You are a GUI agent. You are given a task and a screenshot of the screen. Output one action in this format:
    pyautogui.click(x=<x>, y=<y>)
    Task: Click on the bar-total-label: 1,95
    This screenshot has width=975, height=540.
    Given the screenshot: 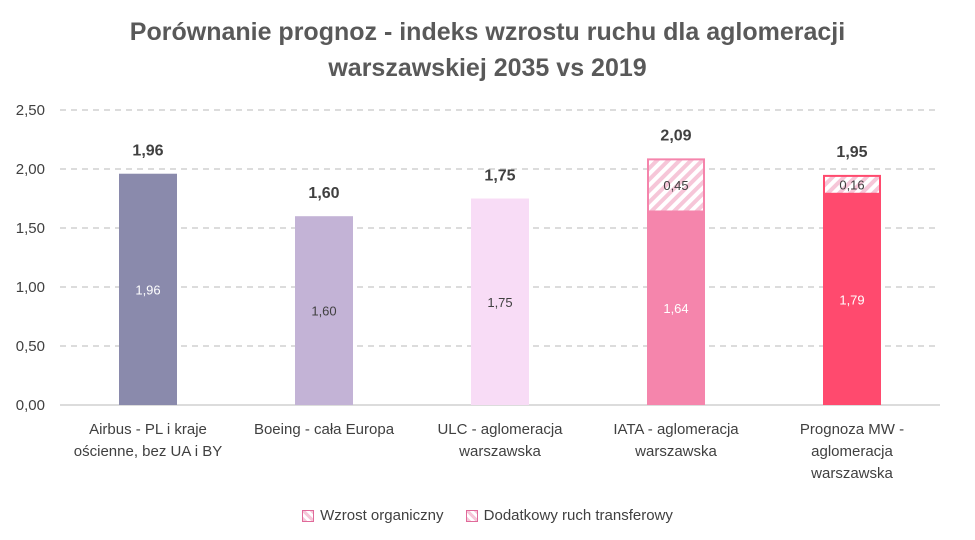 What is the action you would take?
    pyautogui.click(x=851, y=152)
    